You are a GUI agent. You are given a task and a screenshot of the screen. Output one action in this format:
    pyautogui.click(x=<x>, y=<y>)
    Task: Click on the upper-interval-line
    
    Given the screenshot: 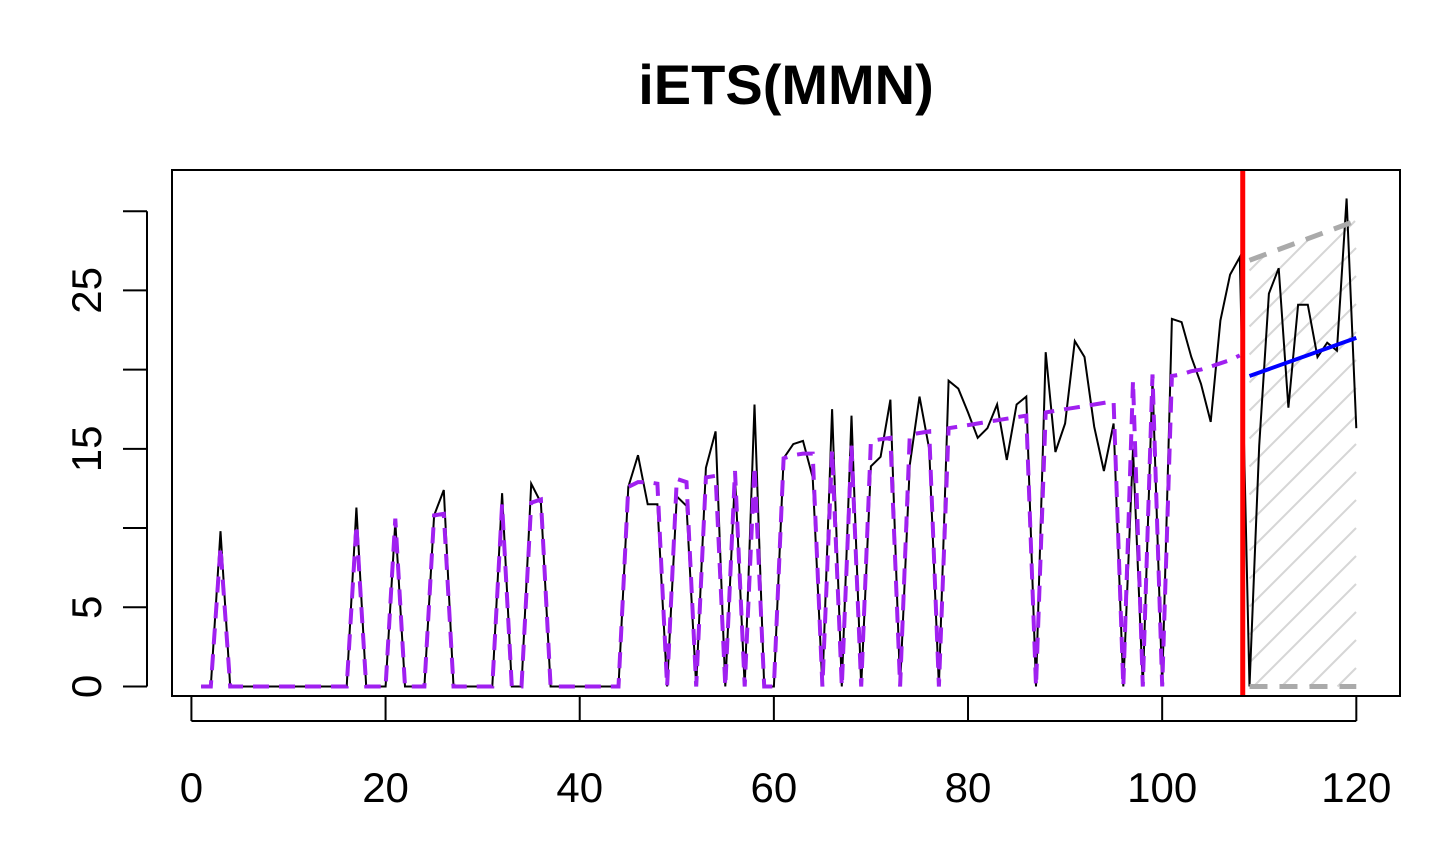 What is the action you would take?
    pyautogui.click(x=1303, y=240)
    